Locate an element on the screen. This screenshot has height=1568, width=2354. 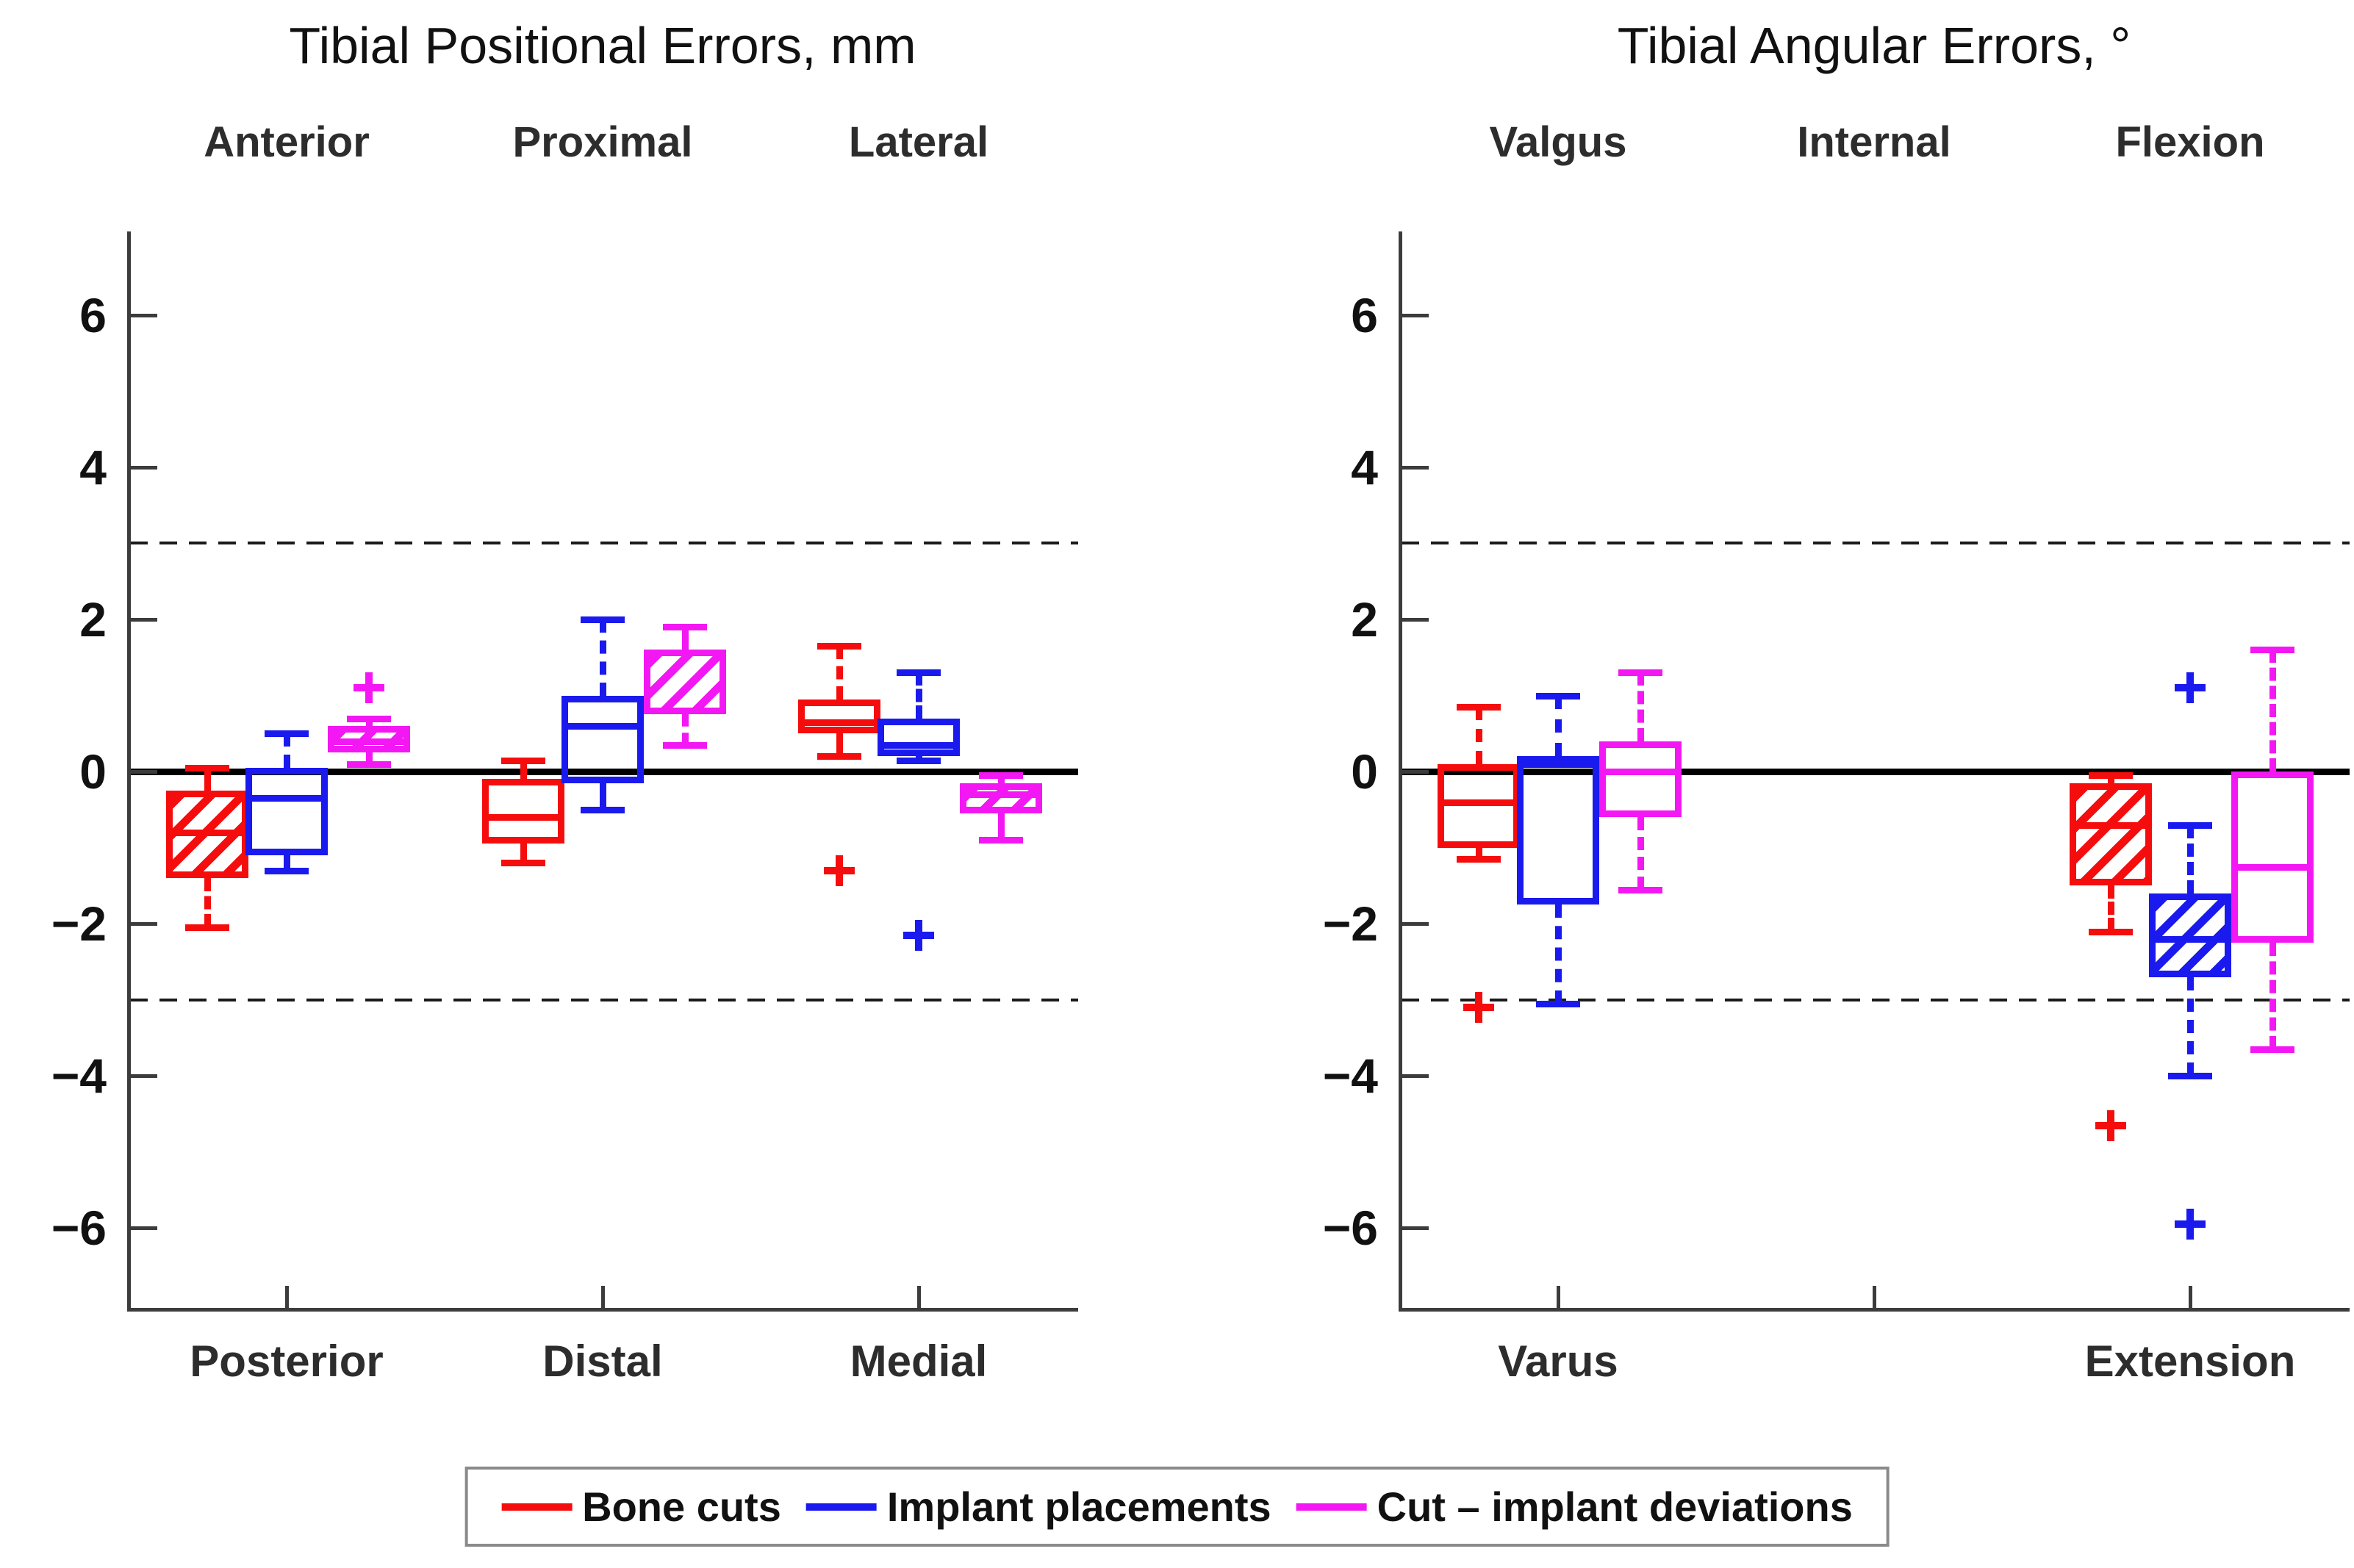
group-top-label: Lateral is located at coordinates (918, 142).